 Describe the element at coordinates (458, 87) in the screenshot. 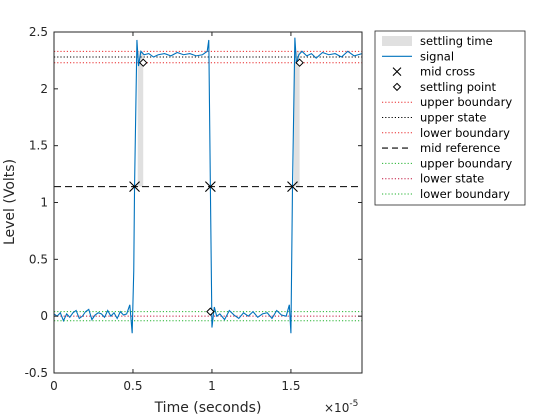

I see `legend-label-3: settling point` at that location.